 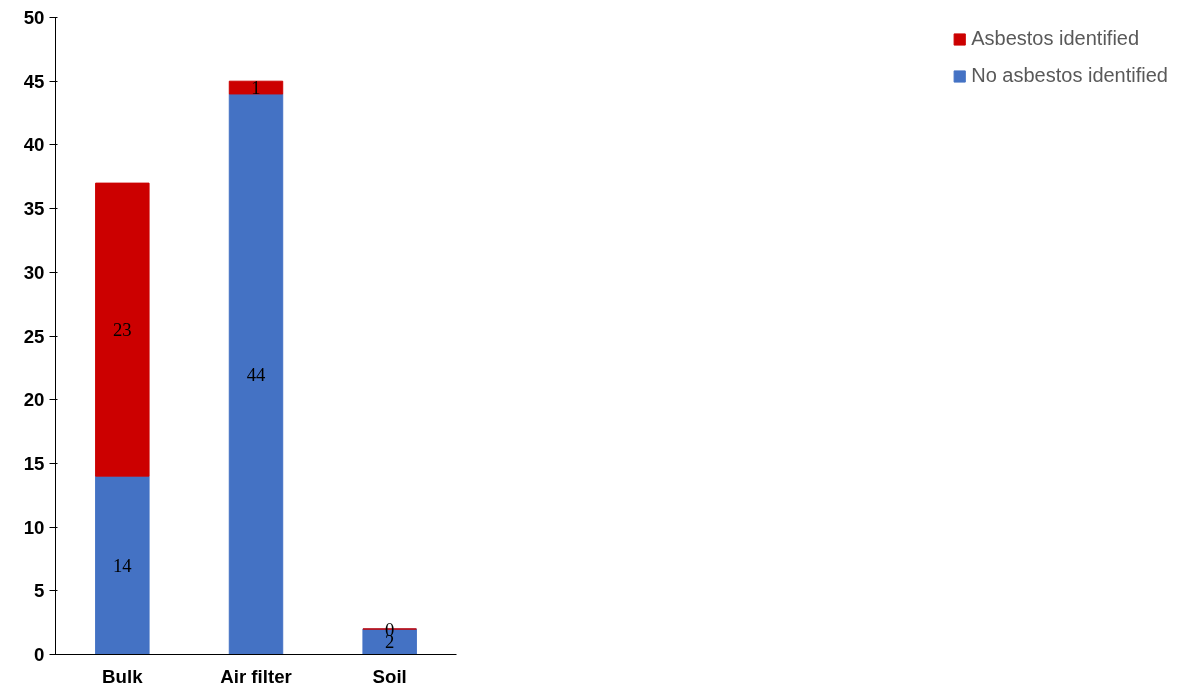 What do you see at coordinates (1055, 38) in the screenshot?
I see `legend-label: Asbestos identified` at bounding box center [1055, 38].